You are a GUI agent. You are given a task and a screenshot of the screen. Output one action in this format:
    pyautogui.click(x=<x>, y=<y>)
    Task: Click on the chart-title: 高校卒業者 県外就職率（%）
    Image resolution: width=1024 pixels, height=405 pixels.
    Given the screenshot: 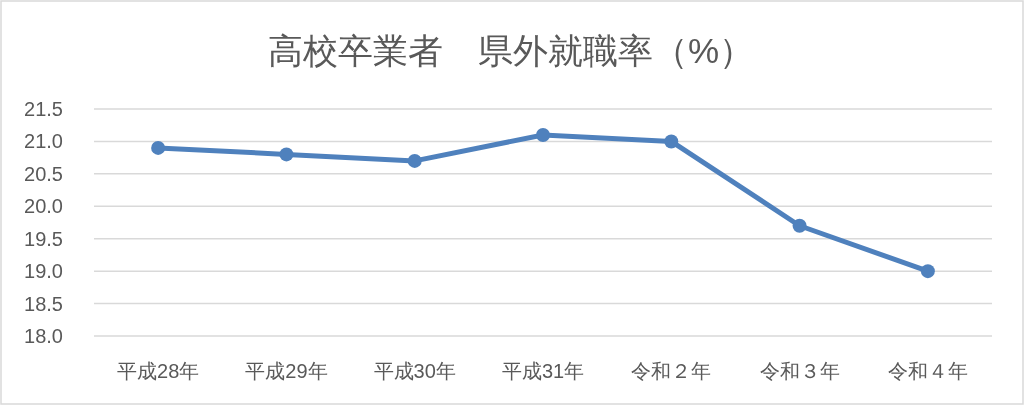 What is the action you would take?
    pyautogui.click(x=511, y=50)
    